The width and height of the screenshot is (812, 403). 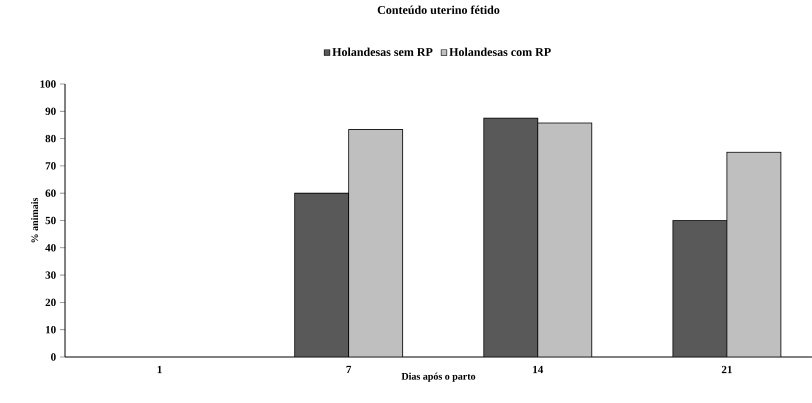 I want to click on x-tick-label: 14, so click(x=538, y=370).